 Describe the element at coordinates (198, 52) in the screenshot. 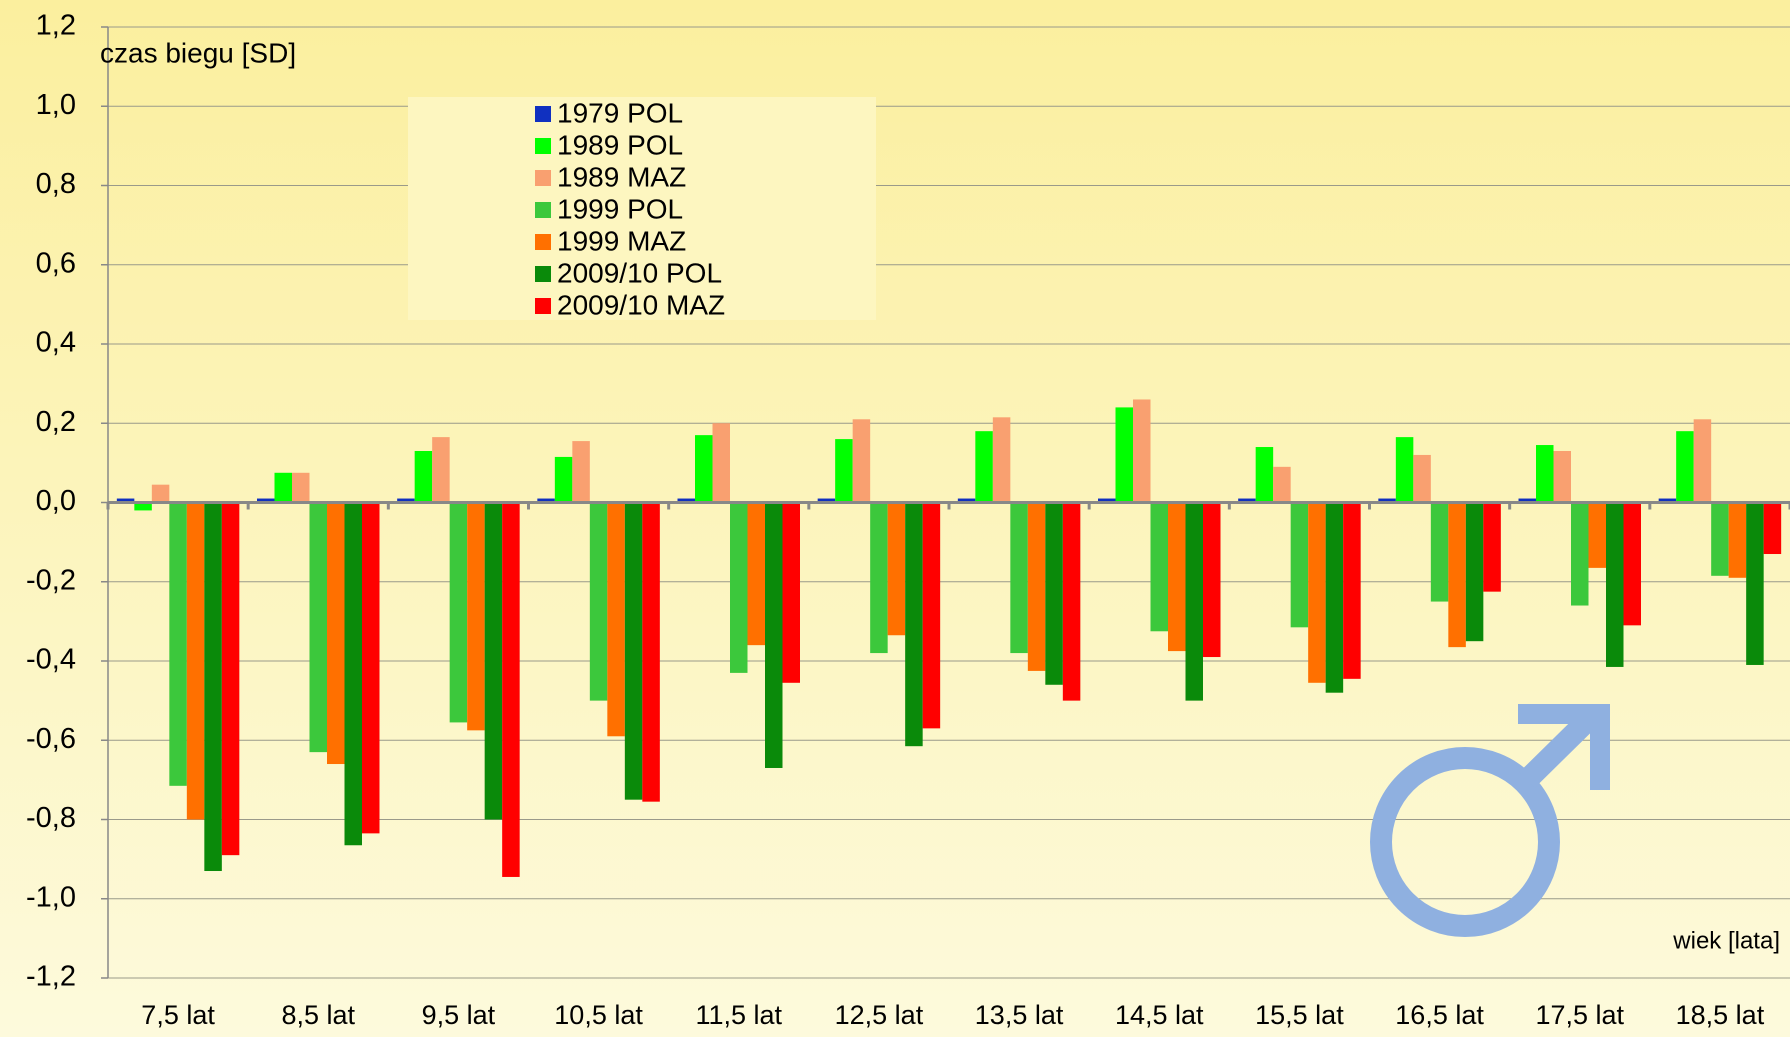

I see `y-axis-label: czas biegu [SD]` at that location.